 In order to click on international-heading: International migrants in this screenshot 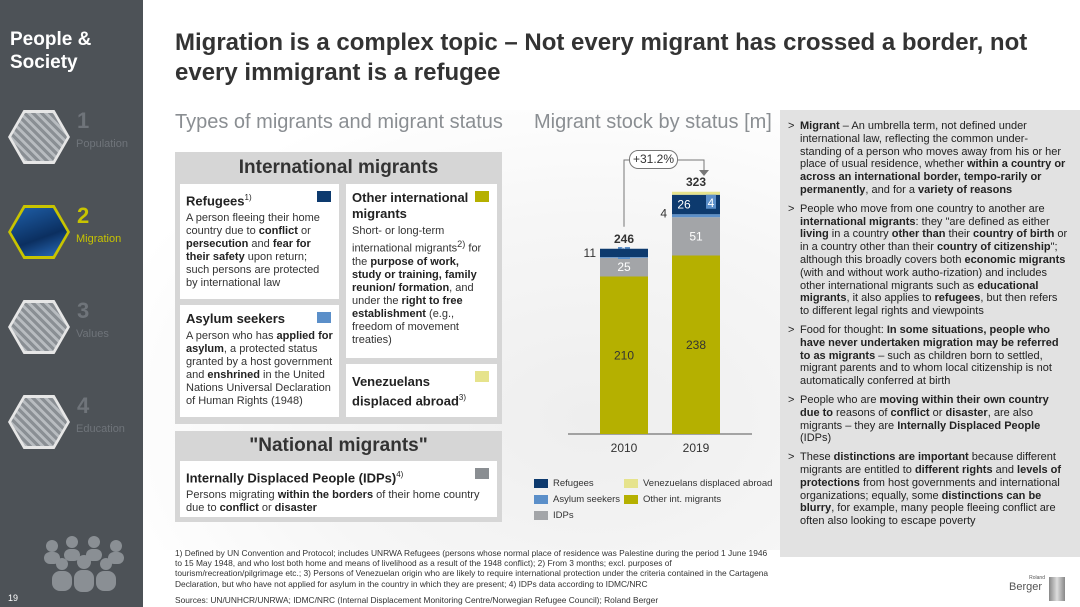, I will do `click(338, 167)`.